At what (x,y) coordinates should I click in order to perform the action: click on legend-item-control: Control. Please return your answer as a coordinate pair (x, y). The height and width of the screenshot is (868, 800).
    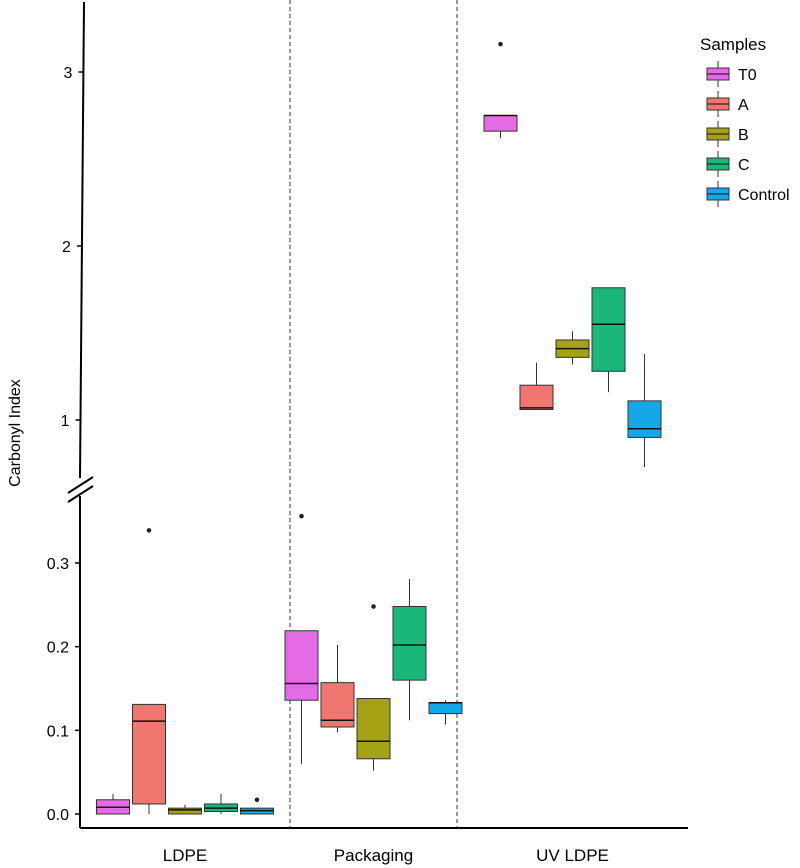
    Looking at the image, I should click on (748, 194).